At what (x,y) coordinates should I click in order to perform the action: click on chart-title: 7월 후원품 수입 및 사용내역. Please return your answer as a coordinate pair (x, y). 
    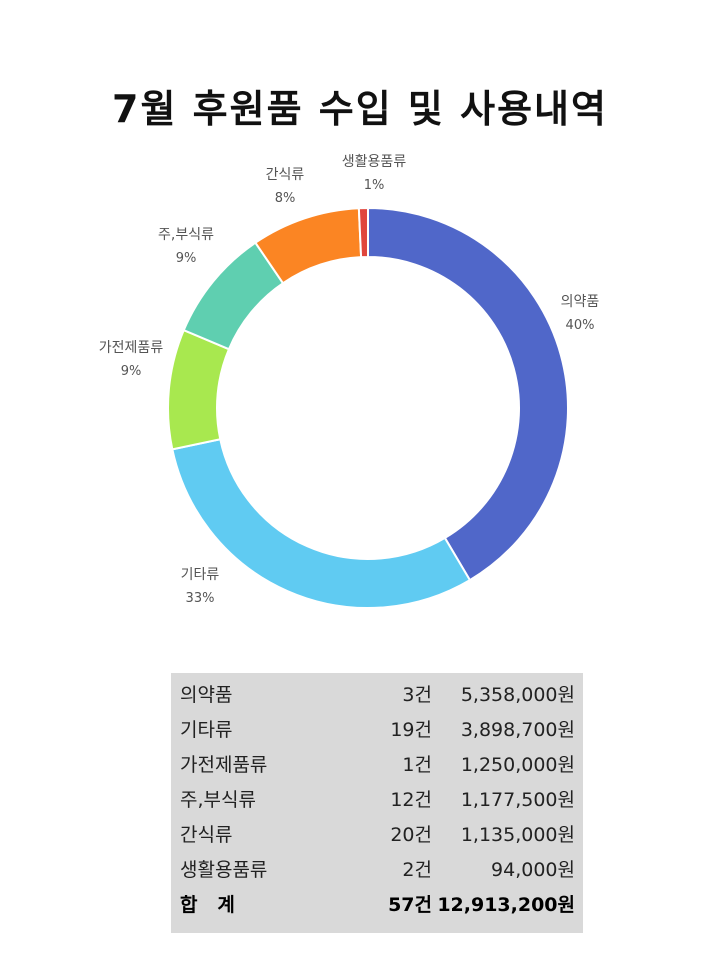
    Looking at the image, I should click on (360, 109).